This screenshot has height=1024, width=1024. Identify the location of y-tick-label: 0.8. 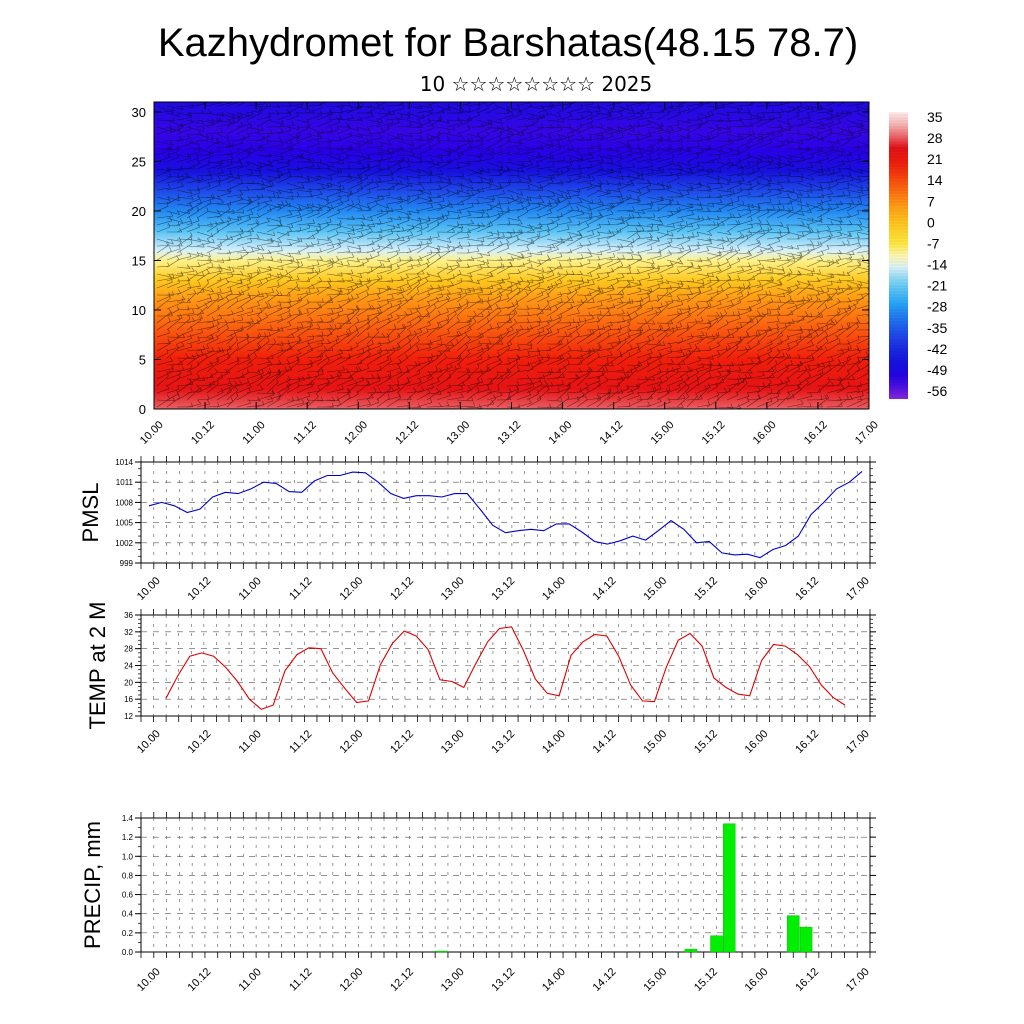
(128, 875).